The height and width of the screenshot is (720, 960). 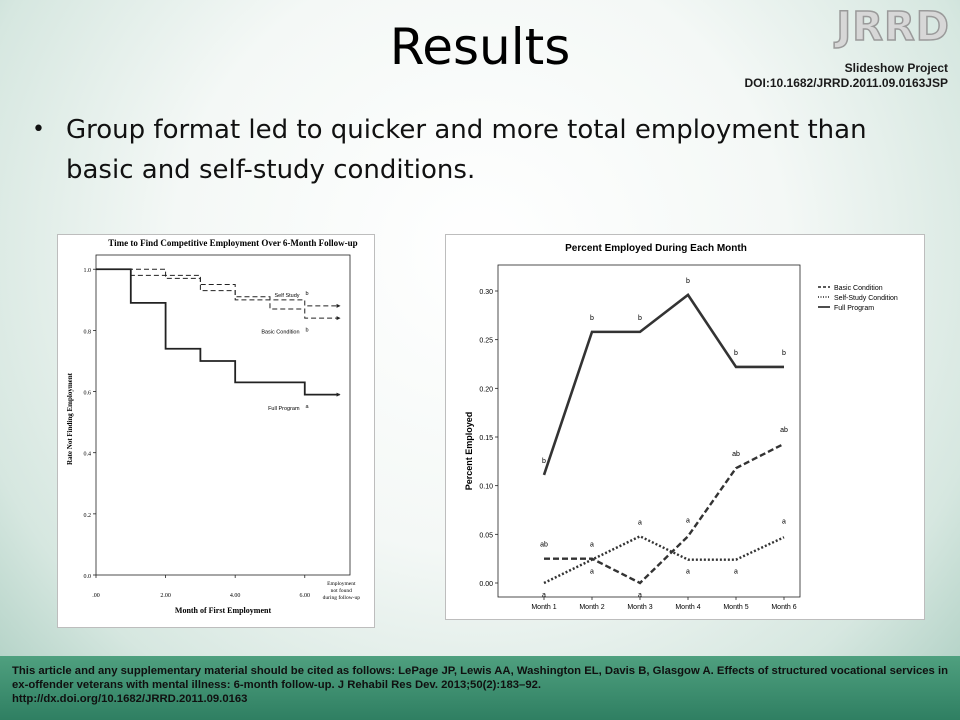 I want to click on x-tick-label: Month 2, so click(x=591, y=607).